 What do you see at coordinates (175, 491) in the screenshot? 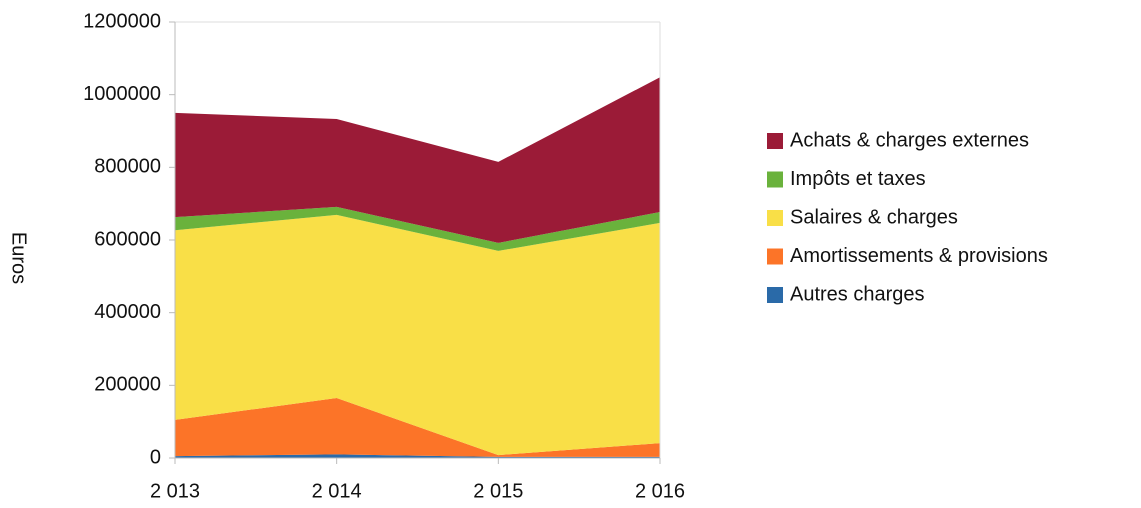
I see `x-tick-label: 2 013` at bounding box center [175, 491].